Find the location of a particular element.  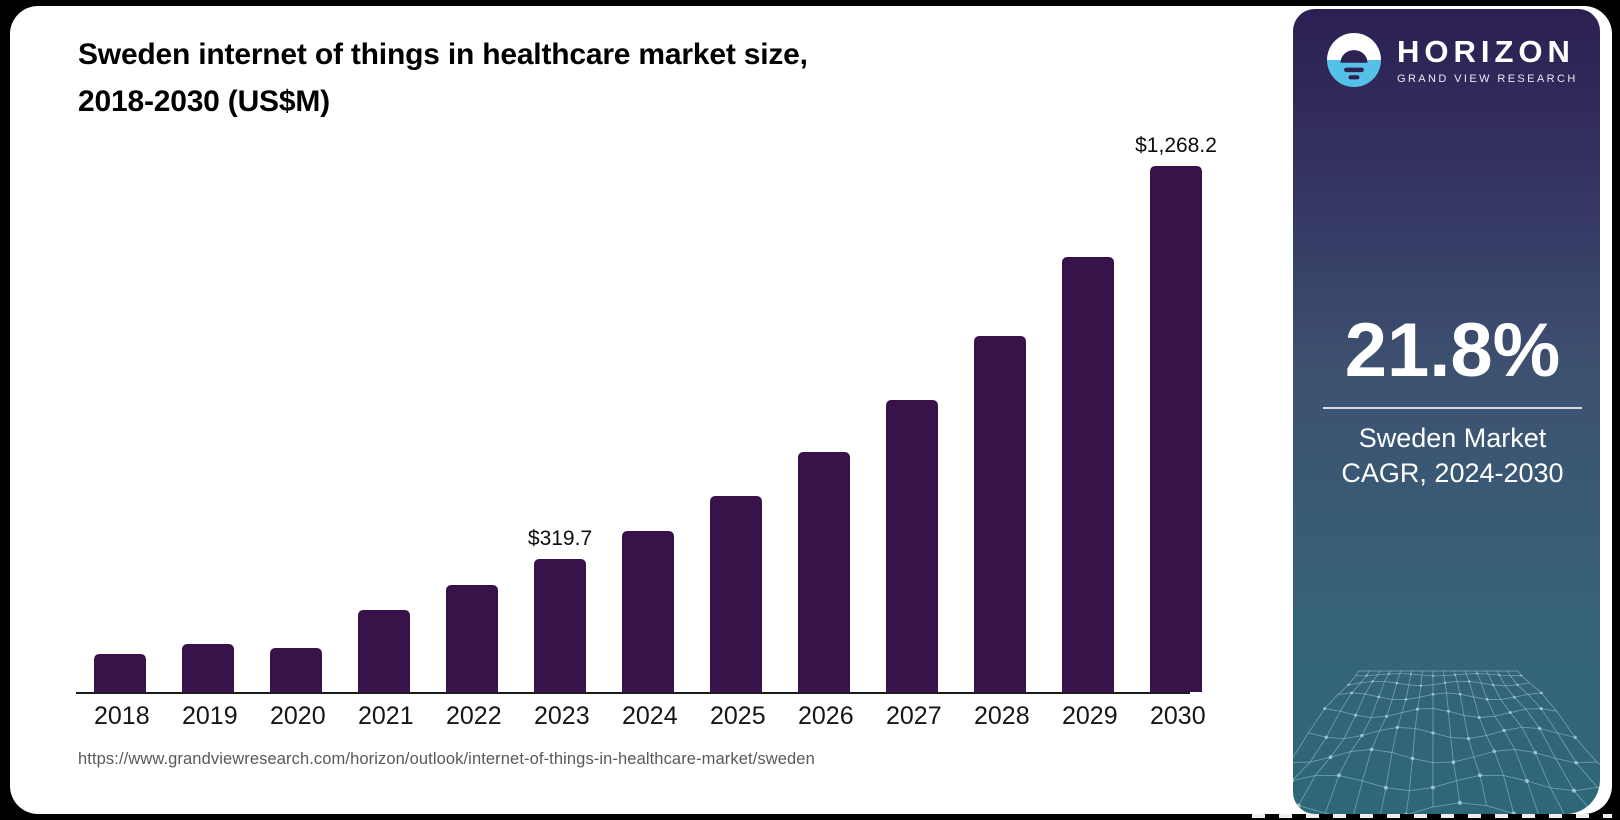

bar-2024 is located at coordinates (648, 611).